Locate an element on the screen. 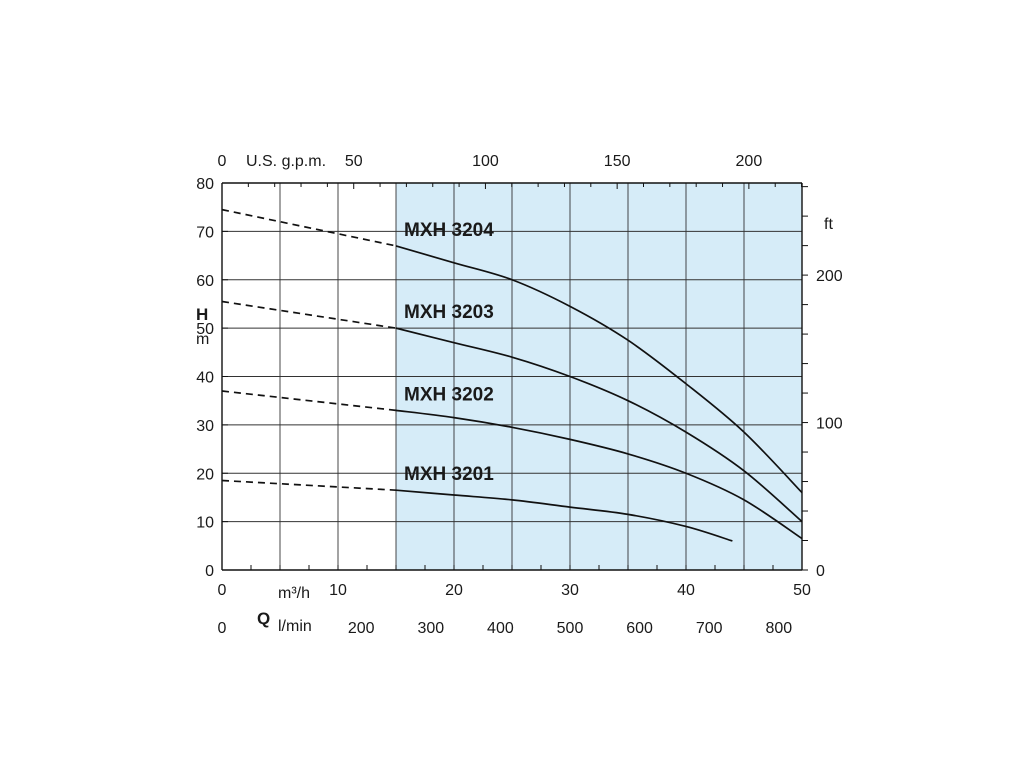 The height and width of the screenshot is (773, 1024). y-tick-label: 10 is located at coordinates (205, 523).